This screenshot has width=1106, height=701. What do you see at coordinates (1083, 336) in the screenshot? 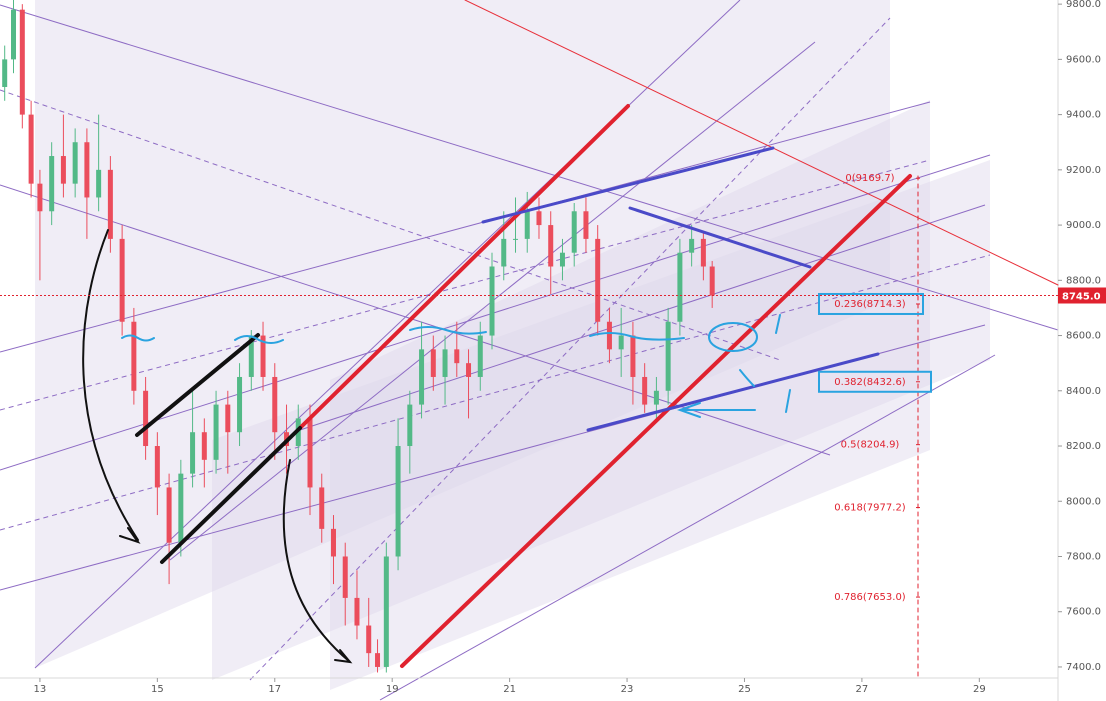
I see `y-tick-label: 8600.0` at bounding box center [1083, 336].